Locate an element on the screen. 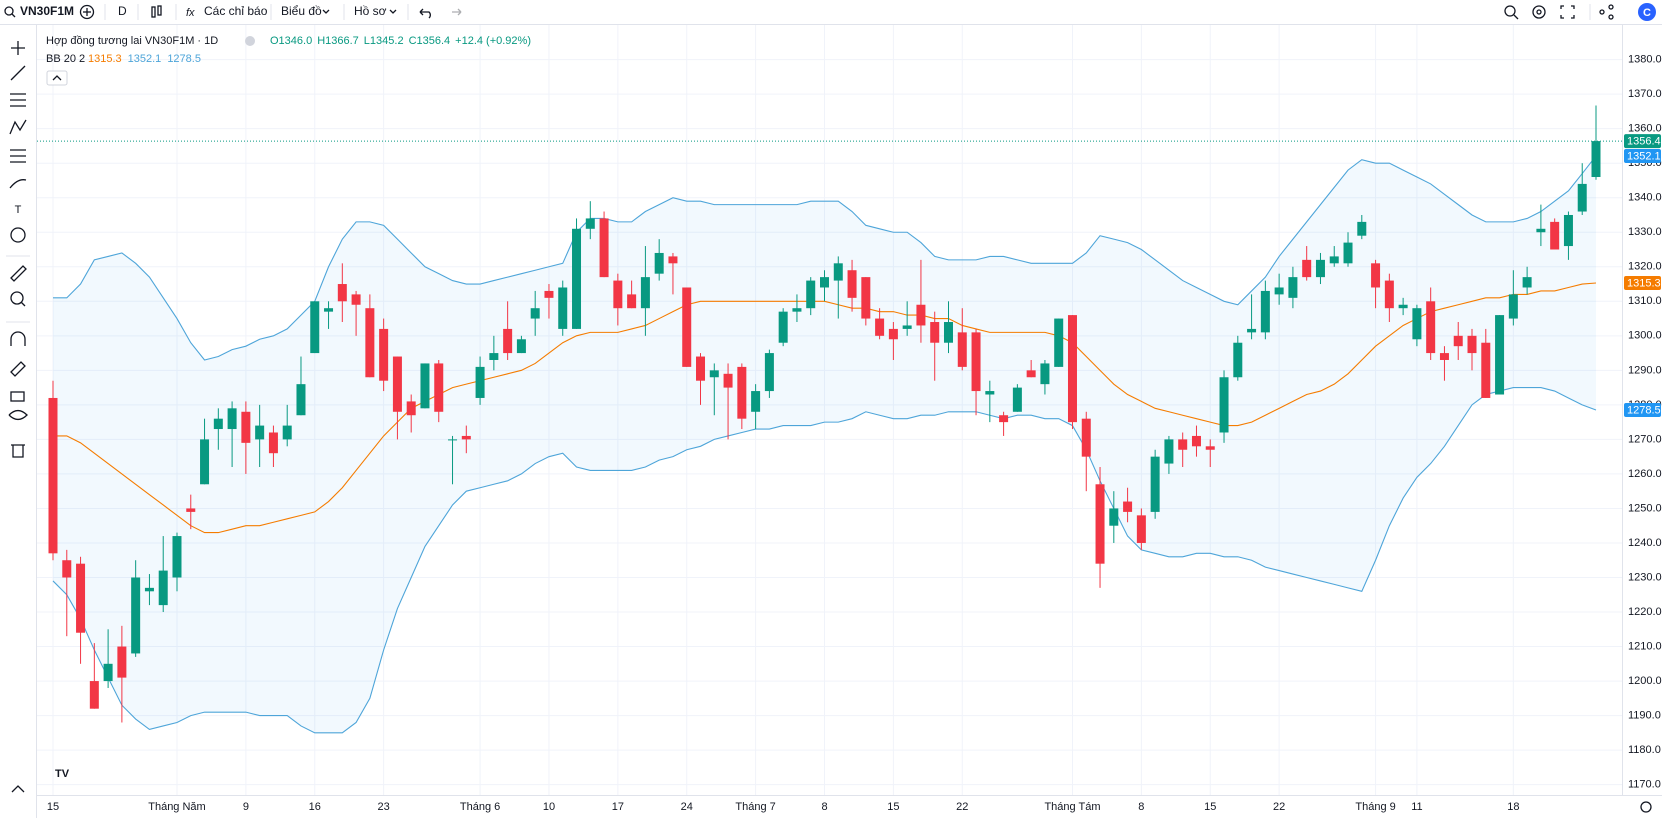  text-tool: T is located at coordinates (18, 210).